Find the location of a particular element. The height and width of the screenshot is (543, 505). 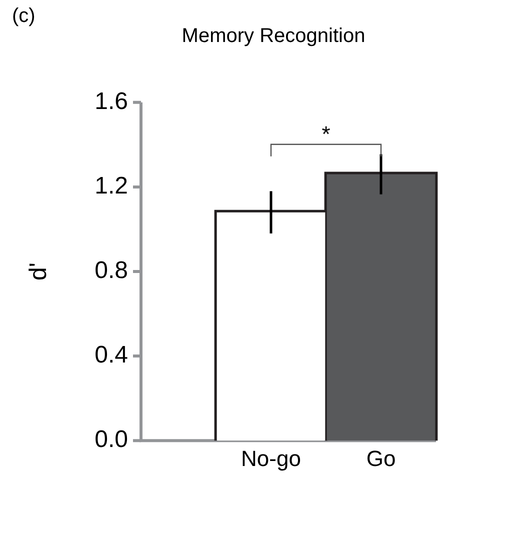

x-tick-label: Go is located at coordinates (381, 458).